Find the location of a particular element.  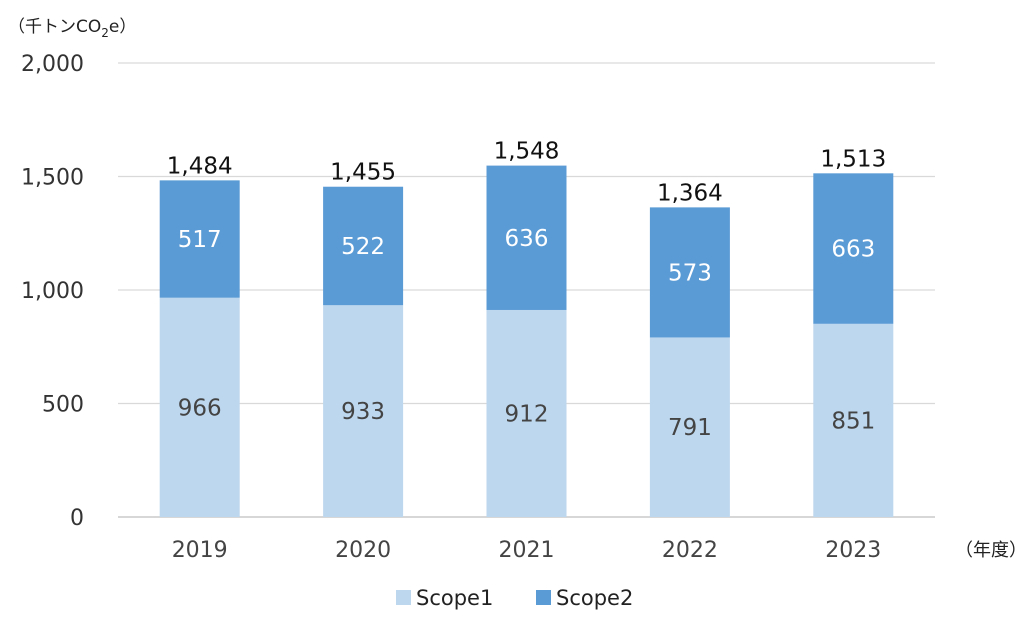

data-label-scope2: 517 is located at coordinates (200, 240).